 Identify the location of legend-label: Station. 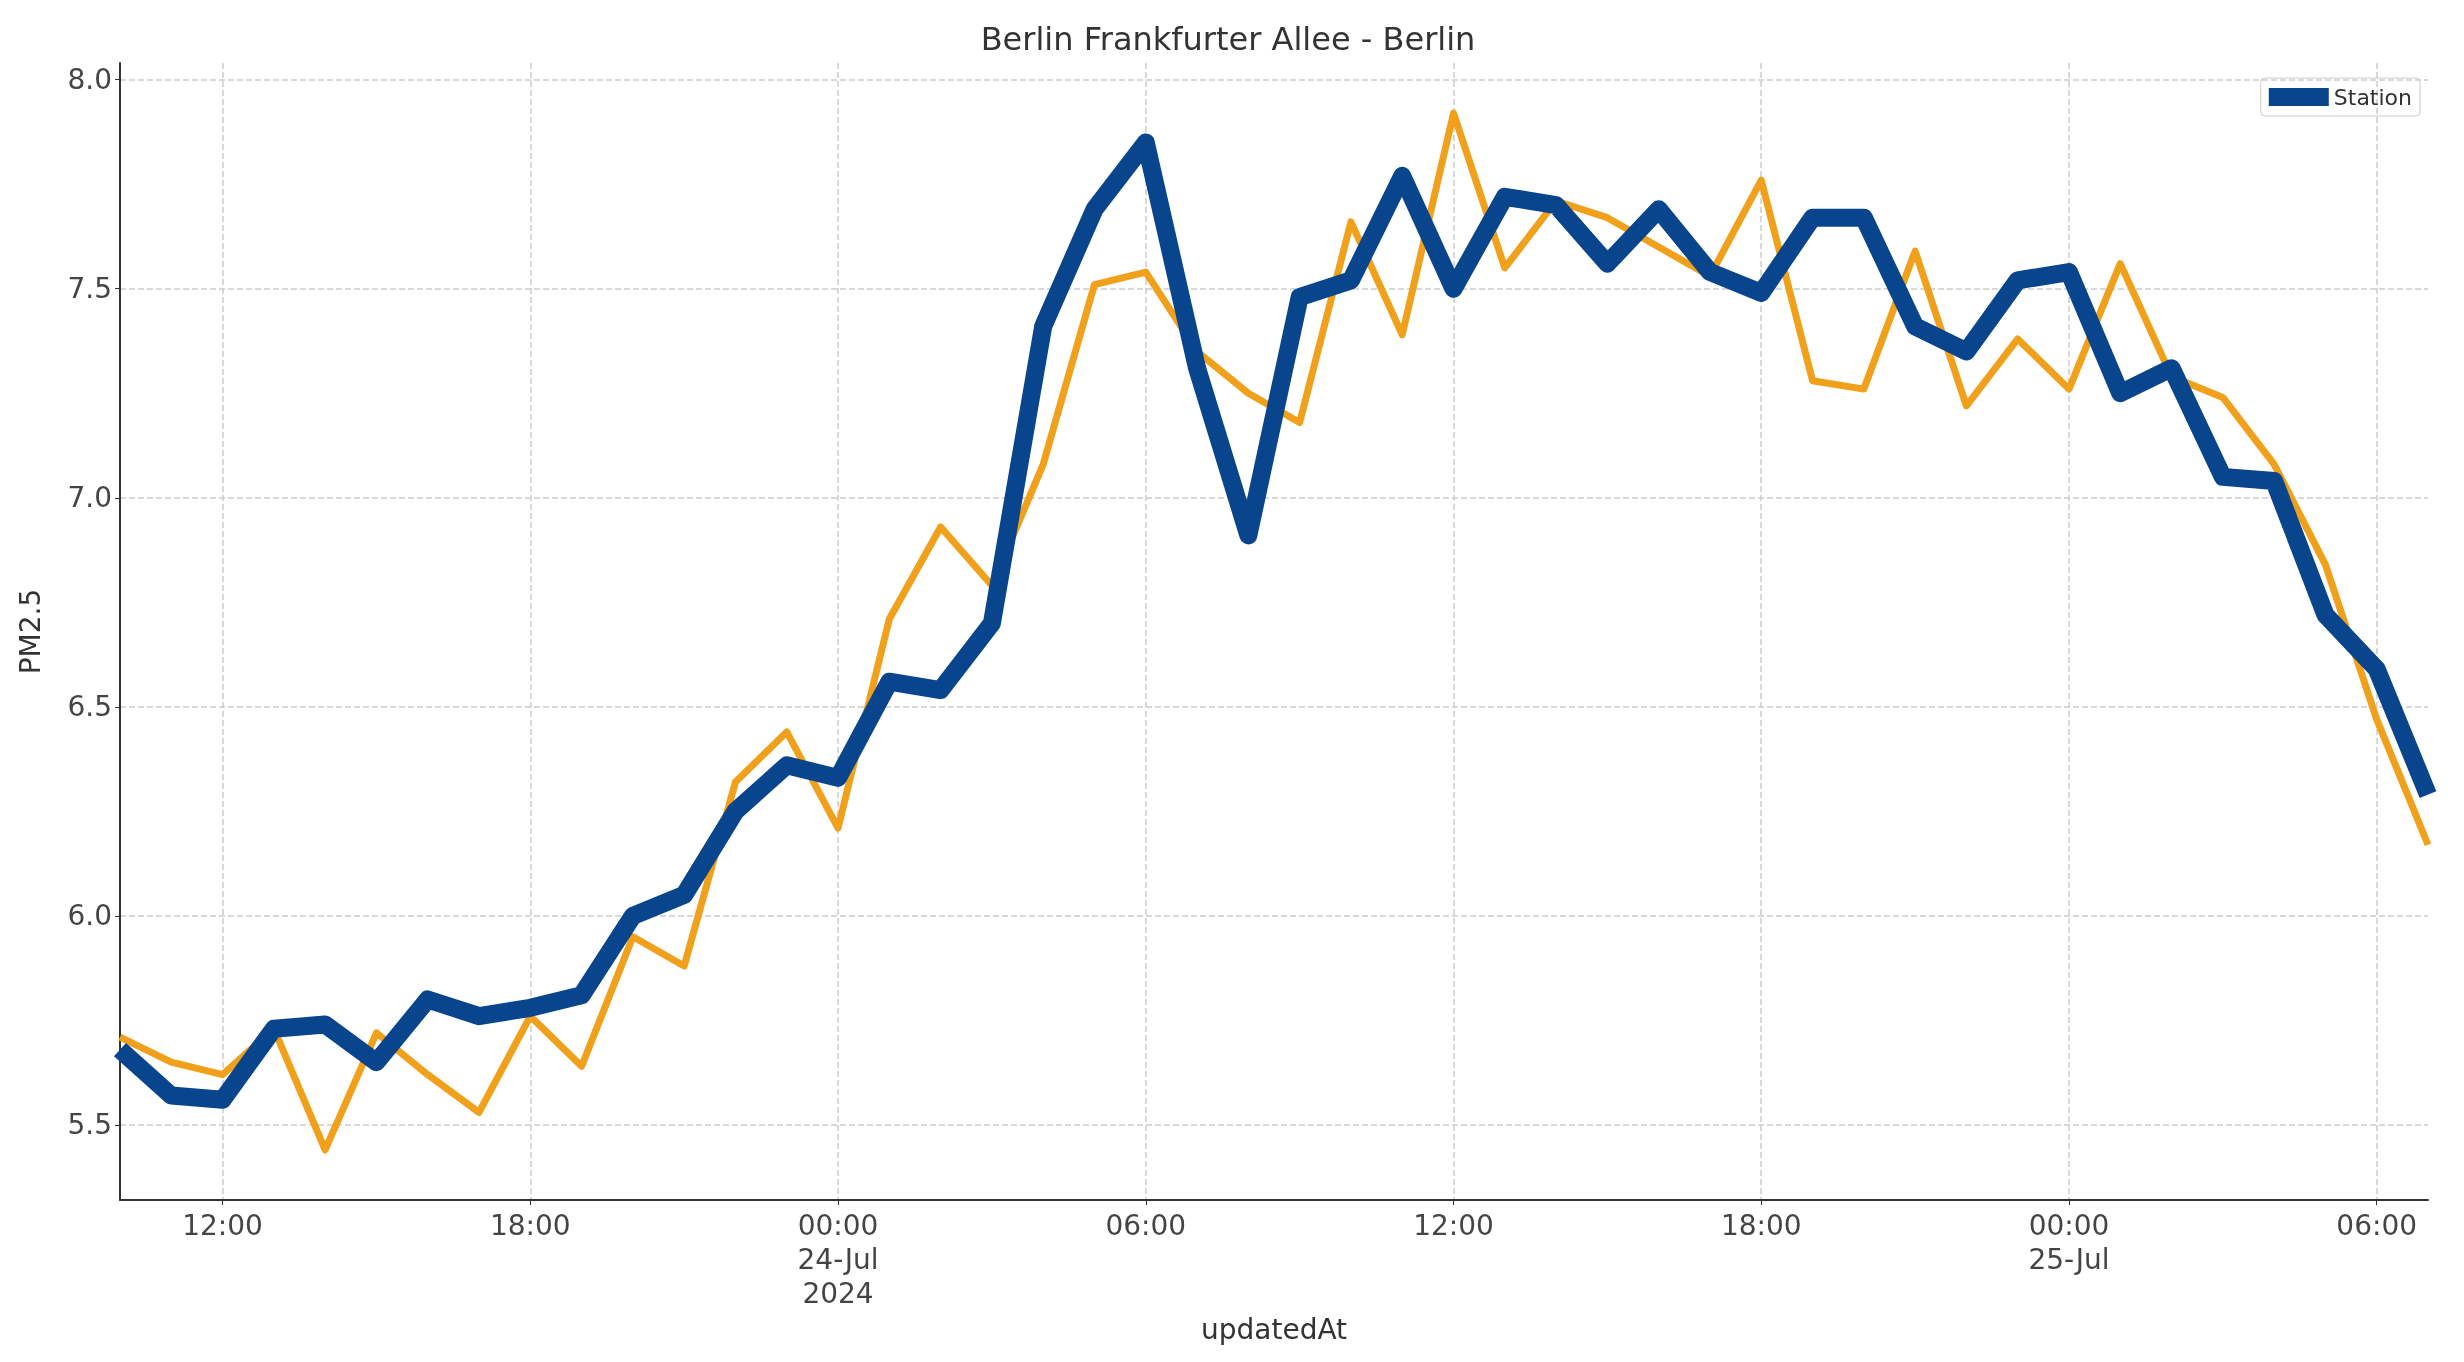
(2372, 97).